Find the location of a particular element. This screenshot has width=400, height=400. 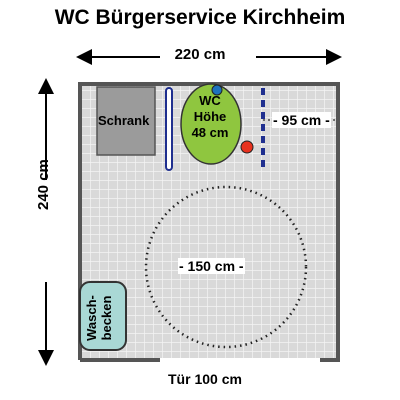

wc-label: WC Höhe 48 cm is located at coordinates (210, 117).